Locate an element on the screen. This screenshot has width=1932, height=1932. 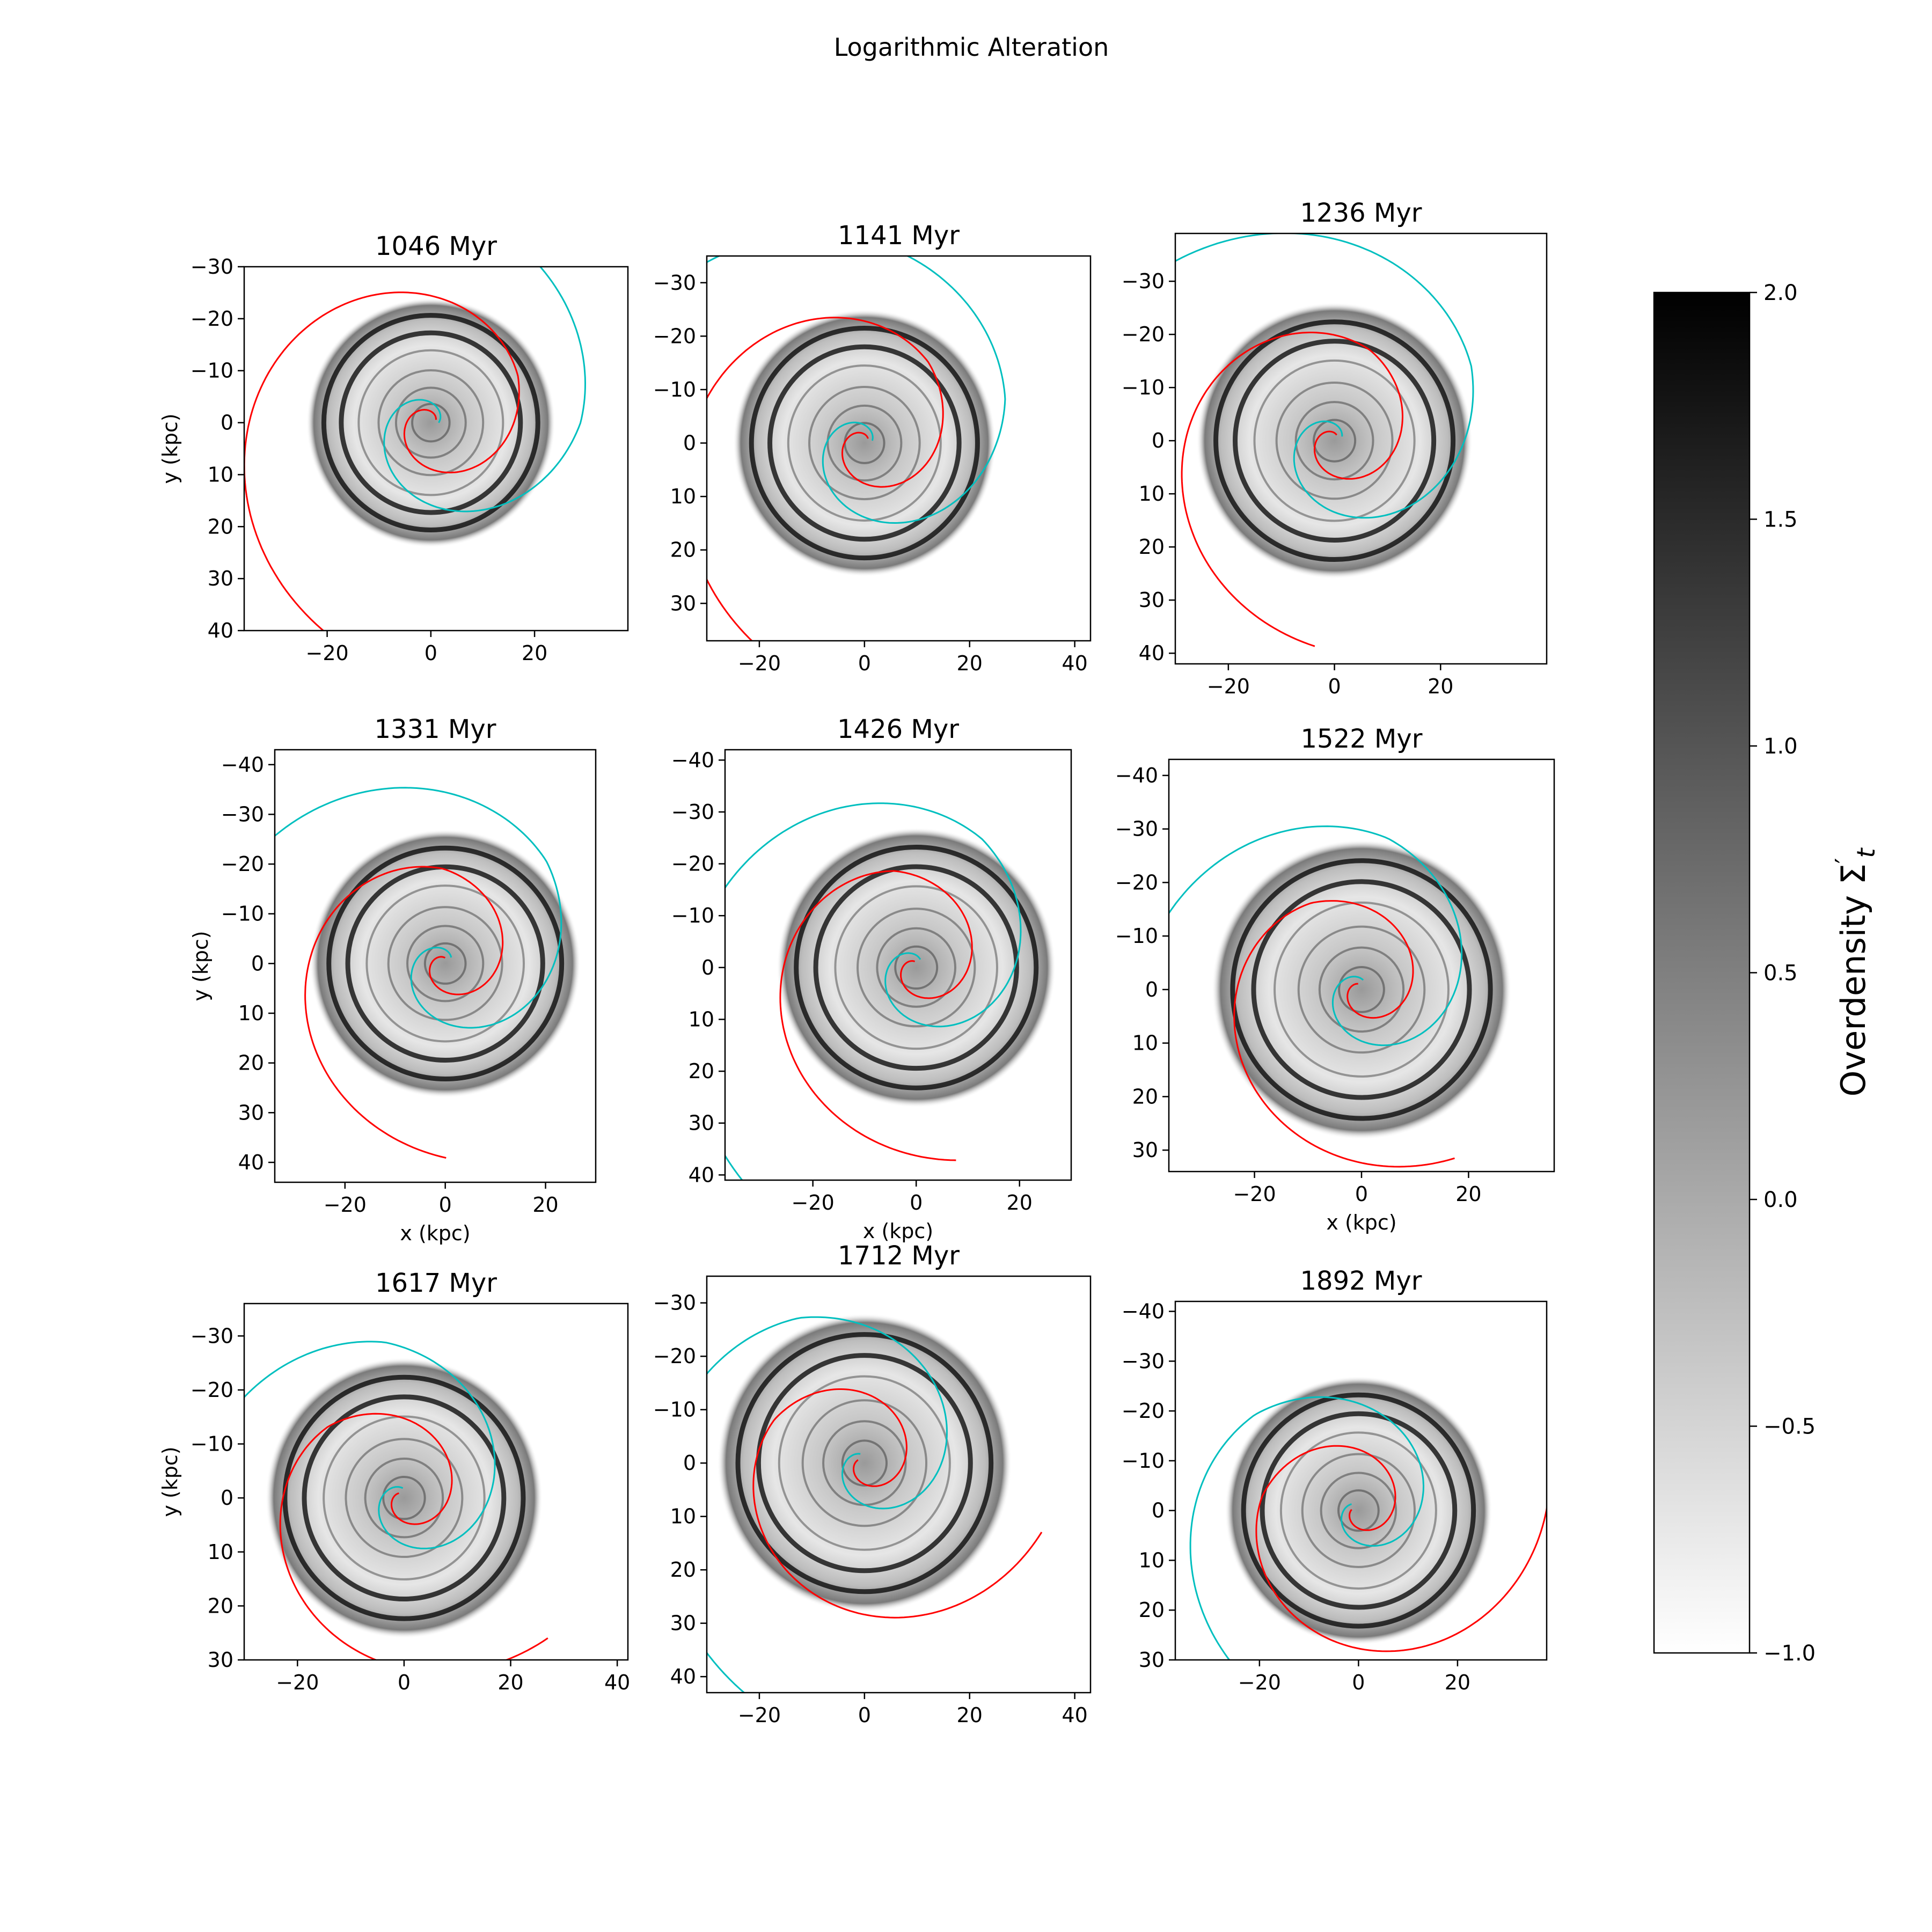
colorbar-tick-label: −0.5 is located at coordinates (1789, 1427).